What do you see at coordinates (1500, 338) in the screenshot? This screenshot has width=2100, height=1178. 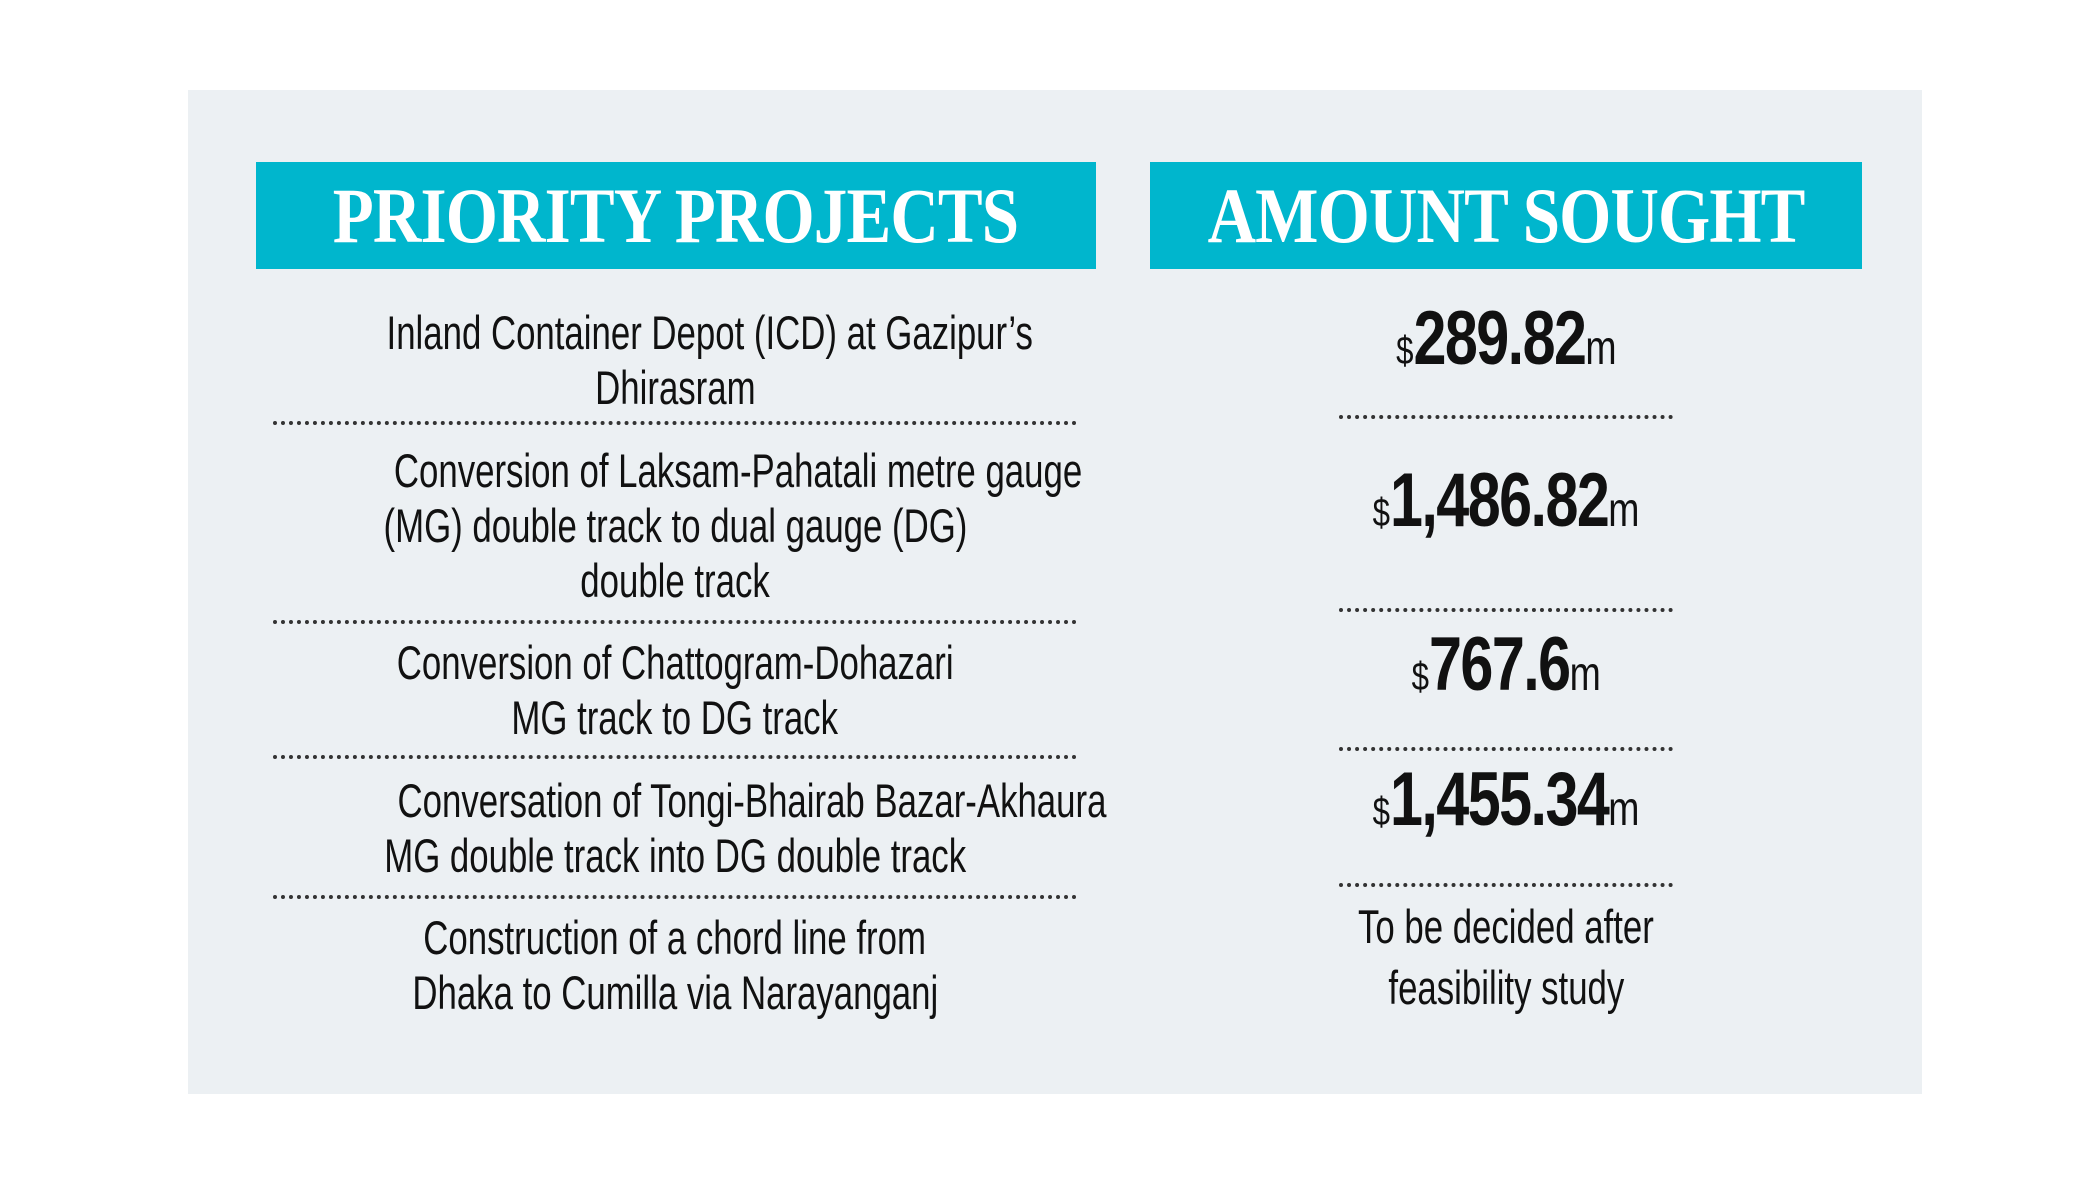 I see `amount-value: 289.82` at bounding box center [1500, 338].